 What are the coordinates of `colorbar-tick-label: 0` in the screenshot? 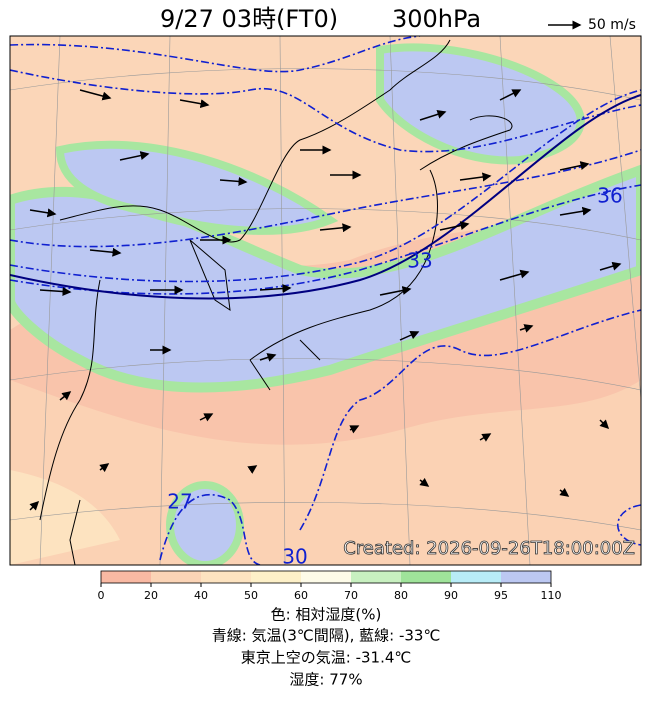 It's located at (101, 595).